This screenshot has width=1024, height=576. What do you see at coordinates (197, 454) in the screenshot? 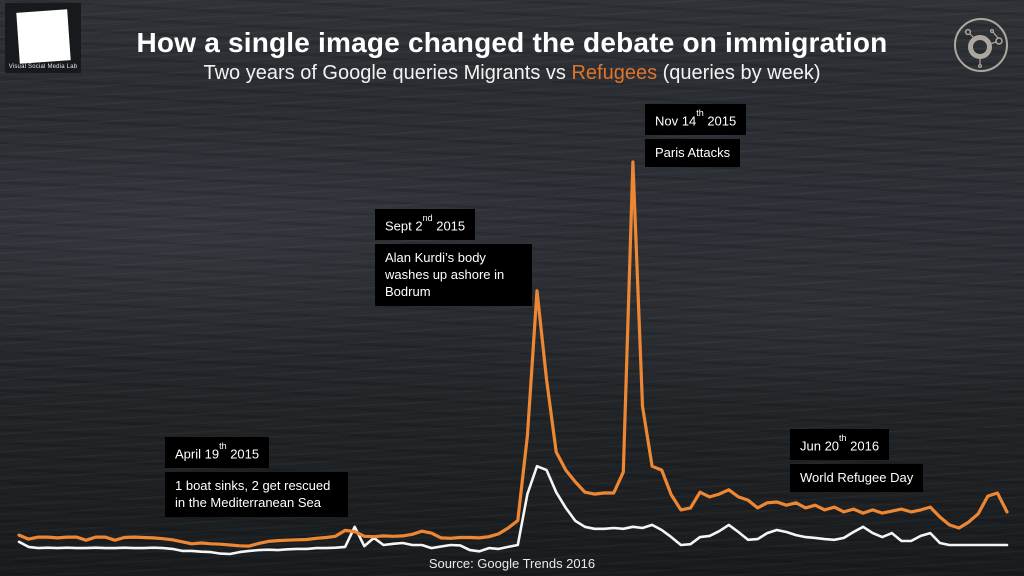
I see `date-text: April 19` at bounding box center [197, 454].